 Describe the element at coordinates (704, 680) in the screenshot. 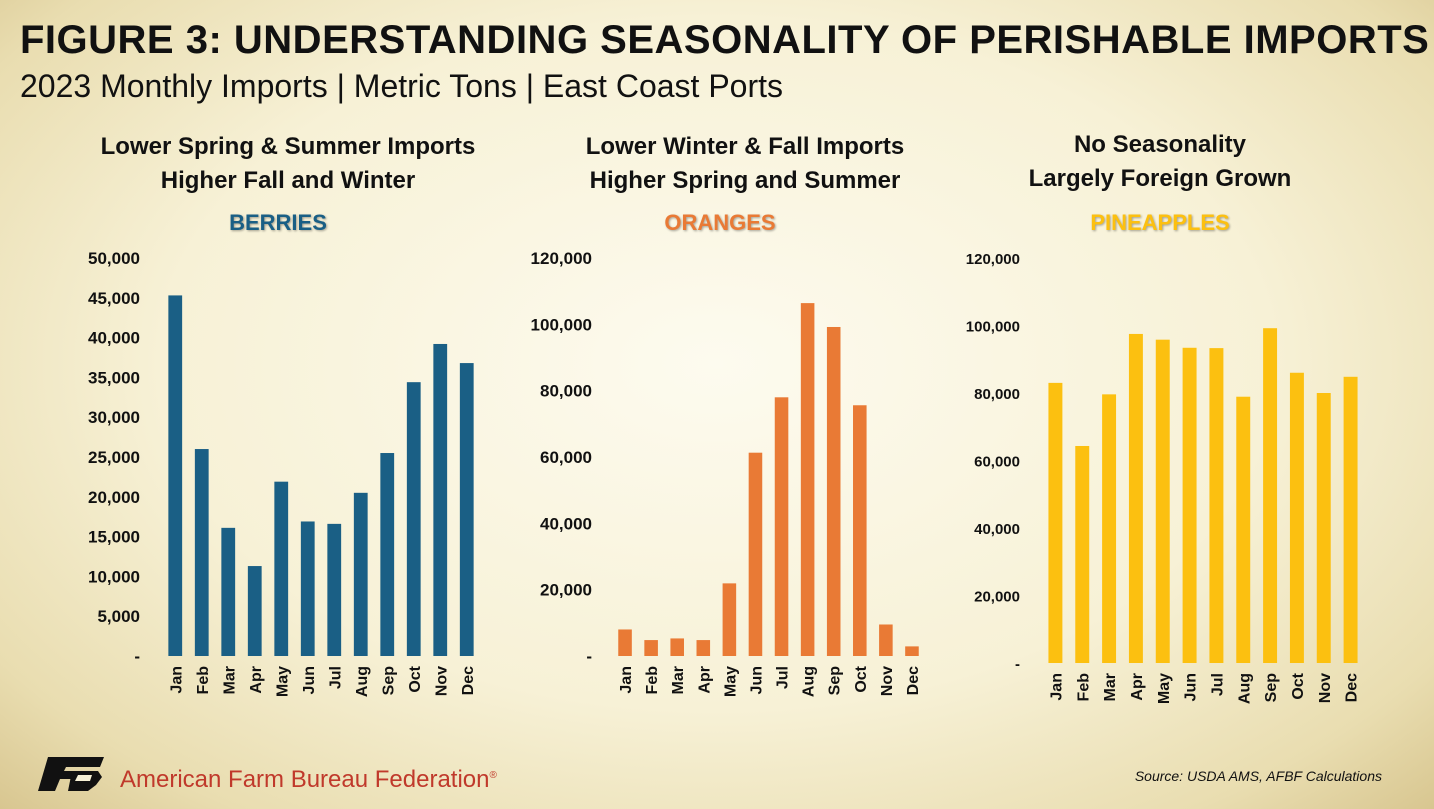

I see `oranges-x-tick-label: Apr` at that location.